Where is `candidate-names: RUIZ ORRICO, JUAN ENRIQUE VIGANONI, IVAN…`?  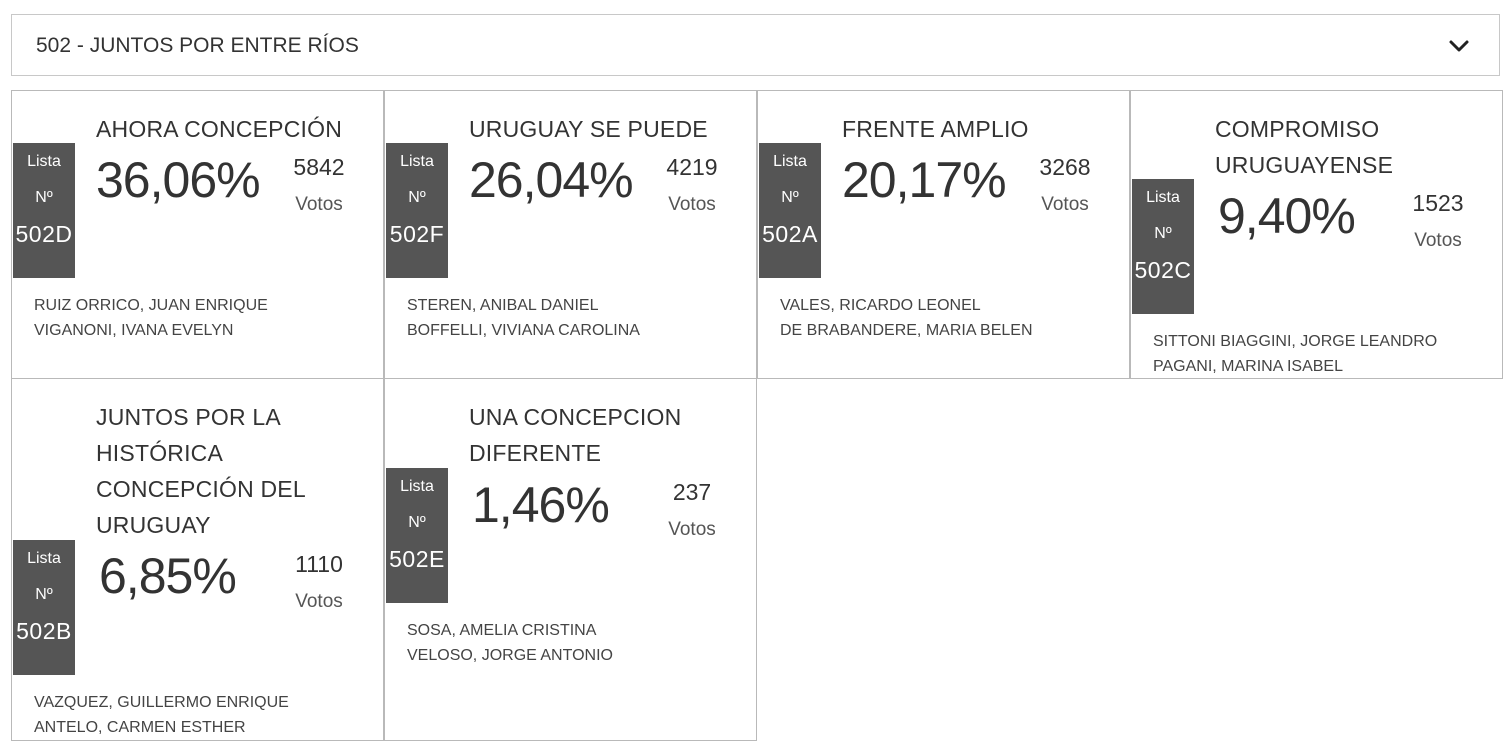 candidate-names: RUIZ ORRICO, JUAN ENRIQUE VIGANONI, IVAN… is located at coordinates (151, 318).